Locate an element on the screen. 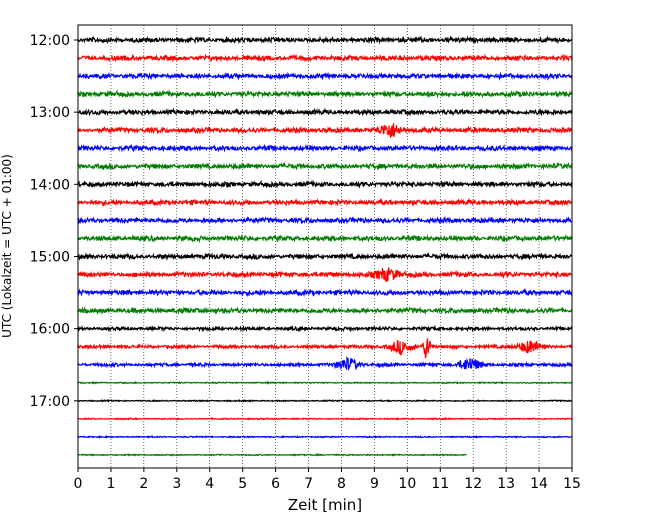 The height and width of the screenshot is (520, 650). x-tick-label-2: 2 is located at coordinates (143, 484).